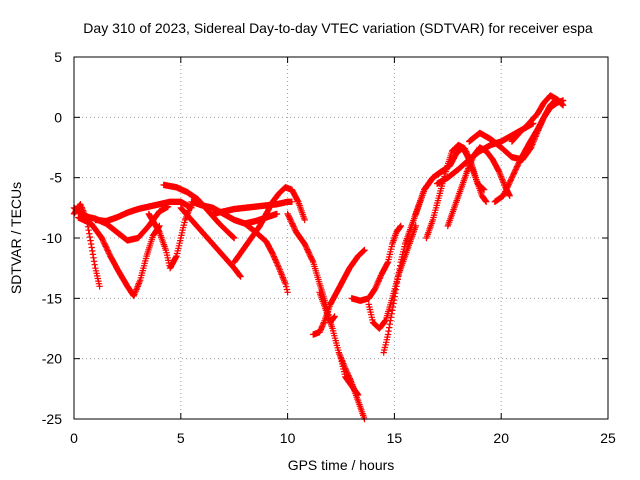  I want to click on y-axis-label: SDTVAR / TECUs, so click(16, 238).